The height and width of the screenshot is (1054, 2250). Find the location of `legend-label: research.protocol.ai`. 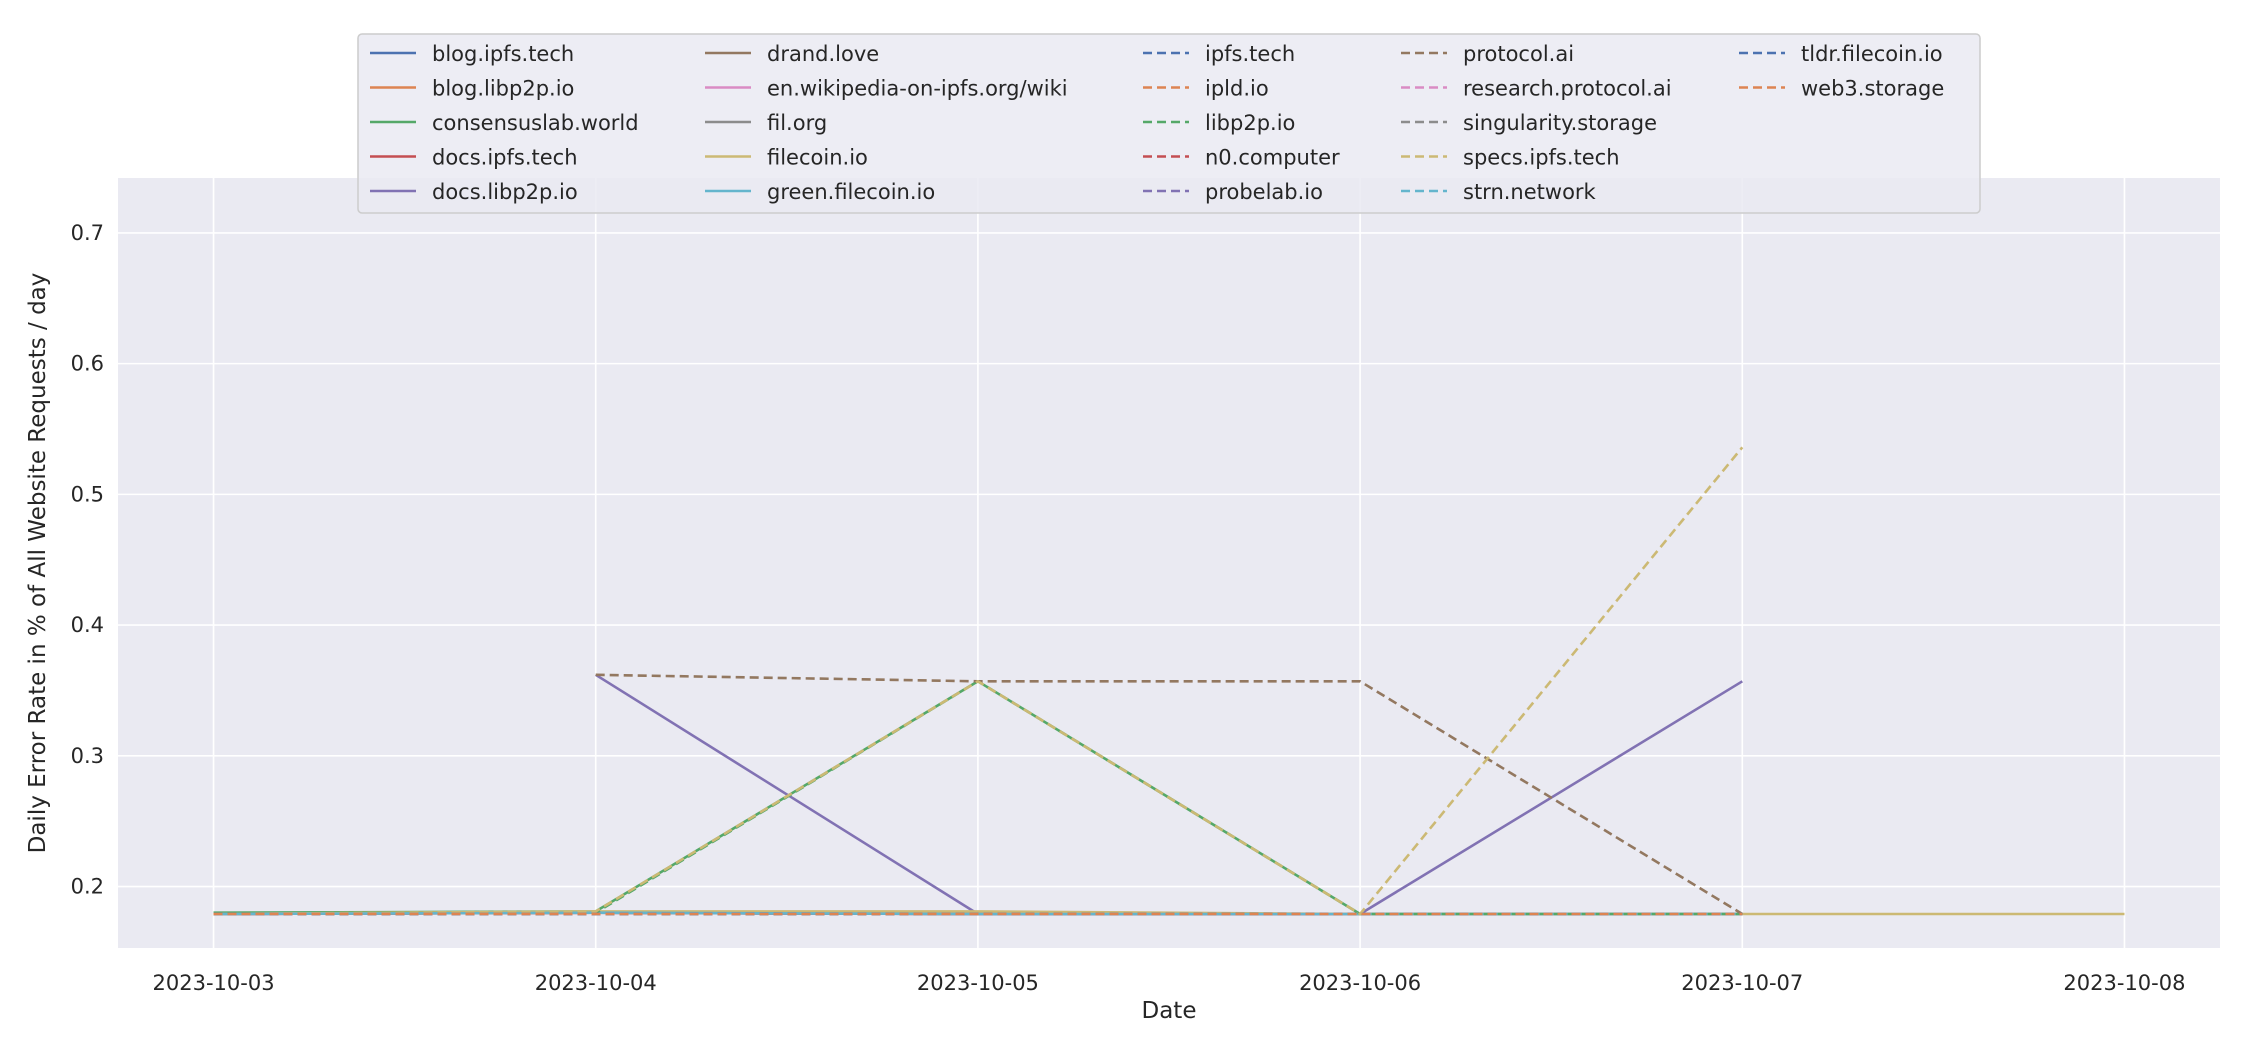

legend-label: research.protocol.ai is located at coordinates (1567, 89).